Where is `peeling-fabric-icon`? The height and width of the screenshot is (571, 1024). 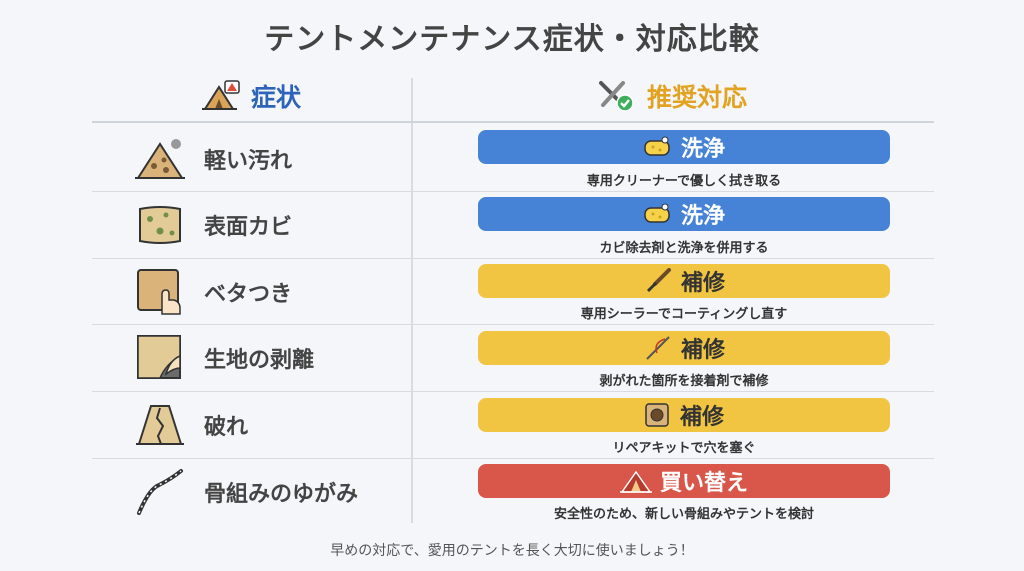 peeling-fabric-icon is located at coordinates (160, 358).